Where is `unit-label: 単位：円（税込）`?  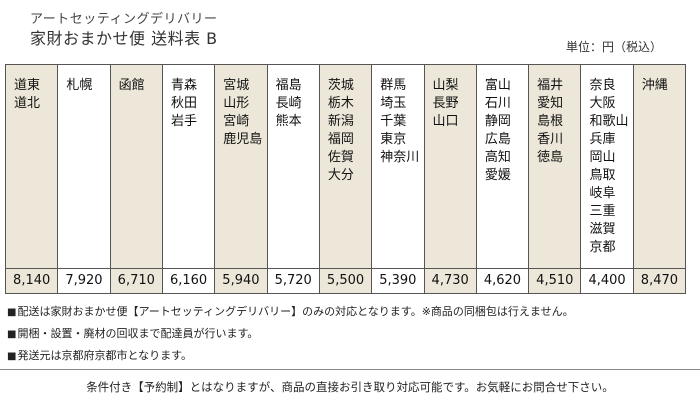 unit-label: 単位：円（税込） is located at coordinates (614, 47).